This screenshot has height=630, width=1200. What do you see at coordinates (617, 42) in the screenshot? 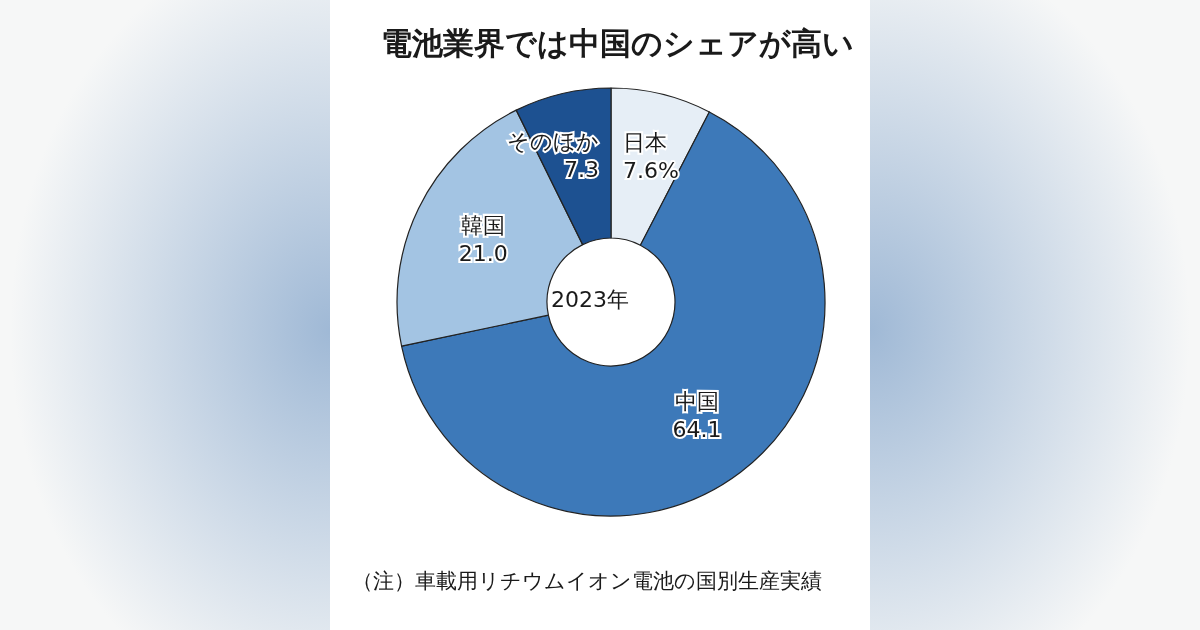
I see `chart-title: 電池業界では中国のシェアが高い` at bounding box center [617, 42].